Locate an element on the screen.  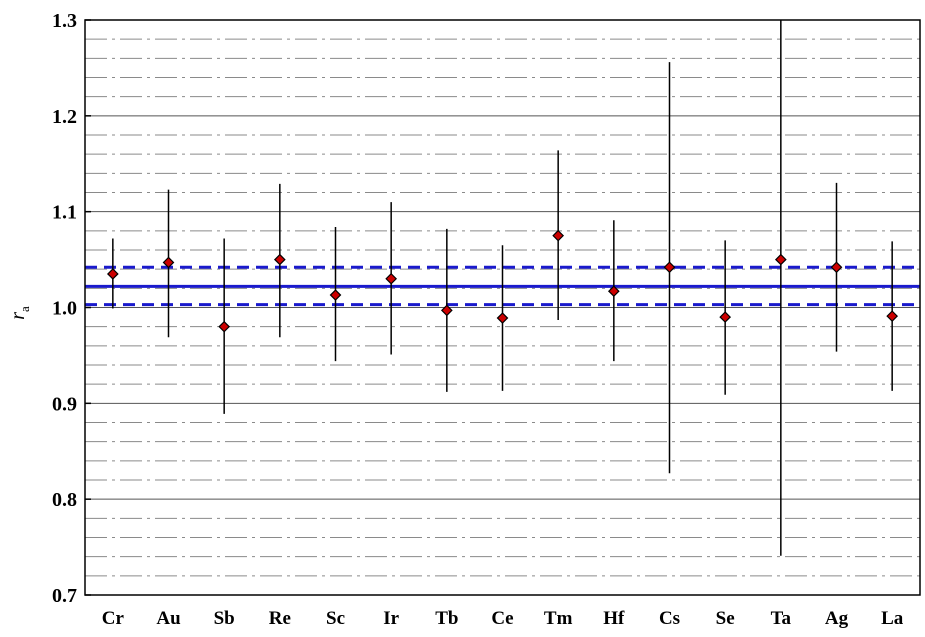
x-tick-label-au: Au is located at coordinates (168, 618).